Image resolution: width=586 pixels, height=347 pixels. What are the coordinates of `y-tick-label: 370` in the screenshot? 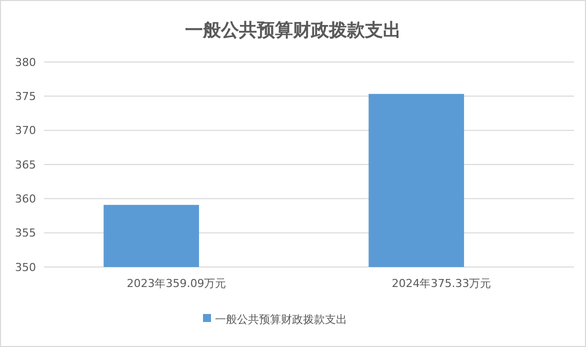 It's located at (25, 131).